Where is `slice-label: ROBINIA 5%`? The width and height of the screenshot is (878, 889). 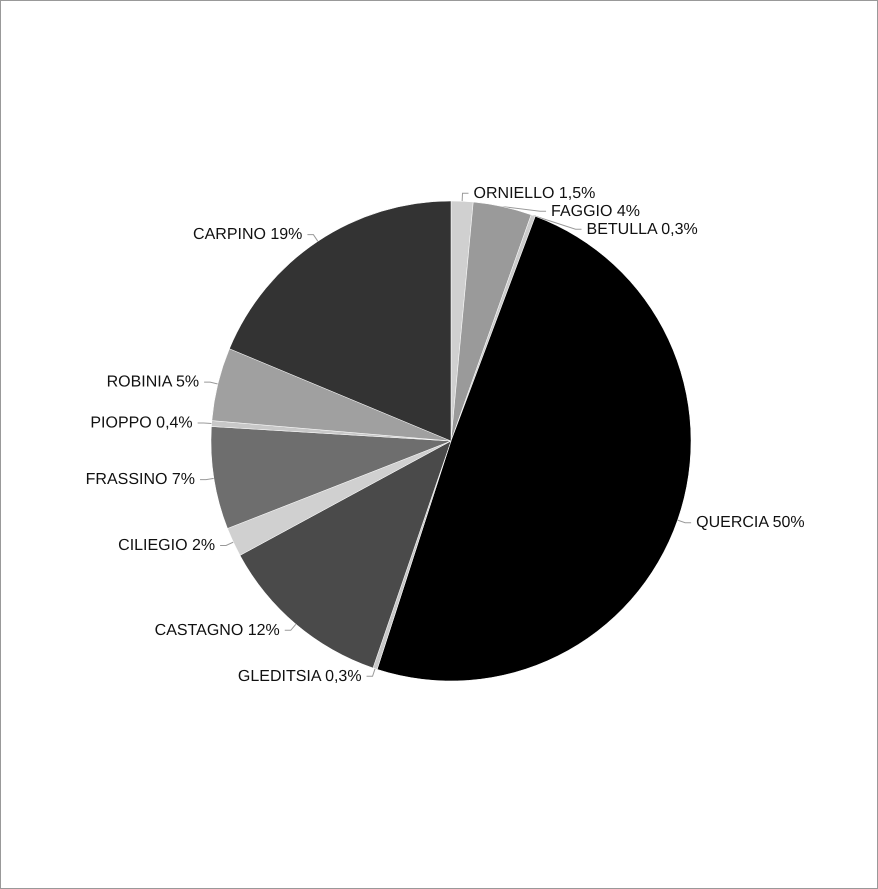 slice-label: ROBINIA 5% is located at coordinates (153, 382).